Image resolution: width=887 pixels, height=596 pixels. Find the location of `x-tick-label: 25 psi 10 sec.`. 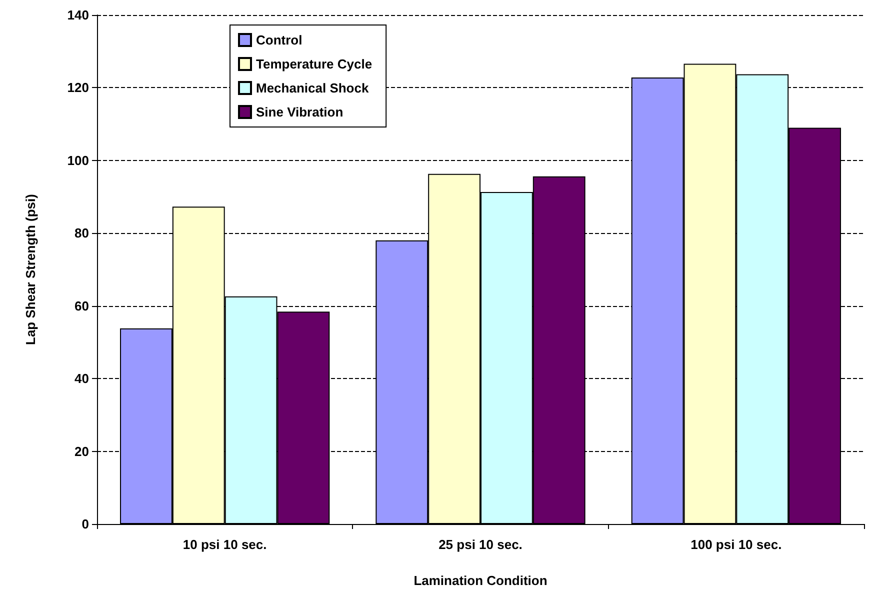

x-tick-label: 25 psi 10 sec. is located at coordinates (480, 544).